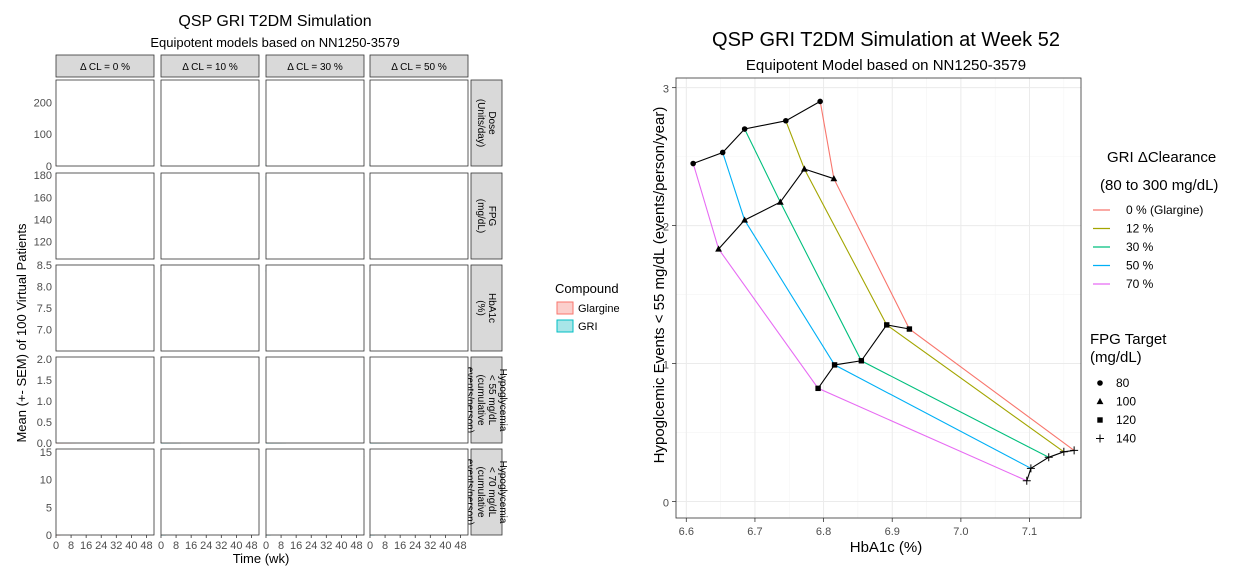  I want to click on fpg-legend-title-1: FPG Target, so click(1128, 339).